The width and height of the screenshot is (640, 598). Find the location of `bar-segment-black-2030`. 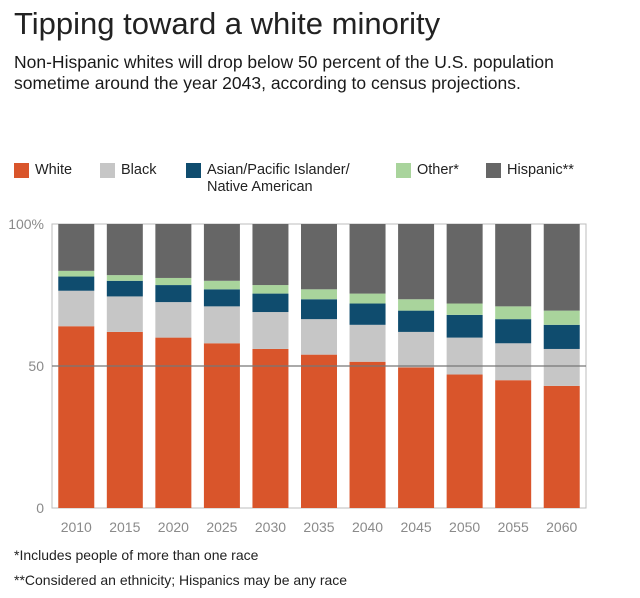

bar-segment-black-2030 is located at coordinates (270, 330).